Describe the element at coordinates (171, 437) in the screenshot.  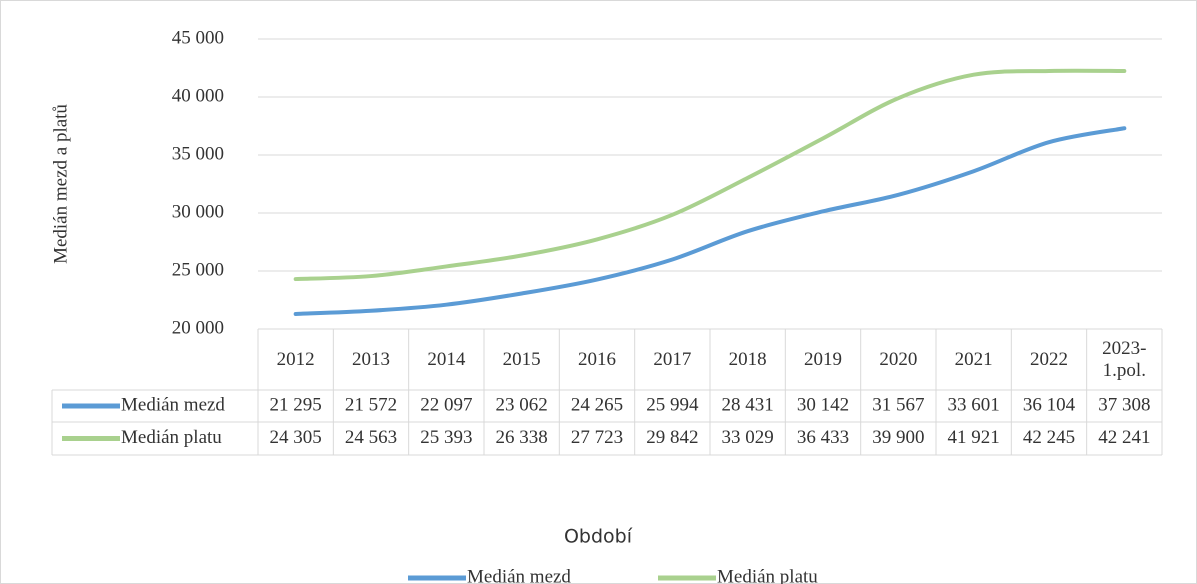
I see `table-row-label: Medián platu` at that location.